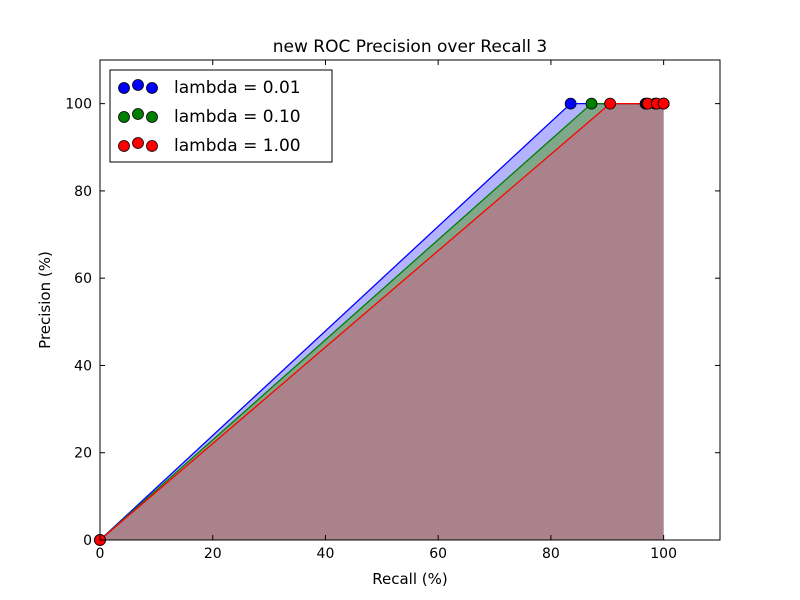  Describe the element at coordinates (237, 88) in the screenshot. I see `legend-label: lambda = 0.01` at that location.